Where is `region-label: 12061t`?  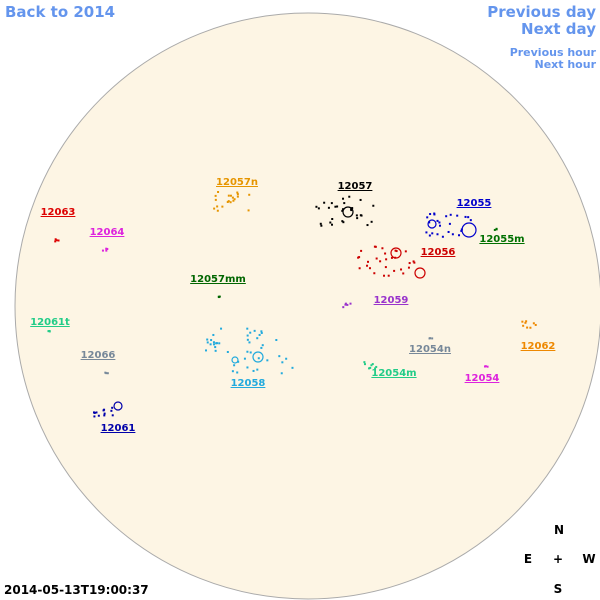 region-label: 12061t is located at coordinates (50, 322).